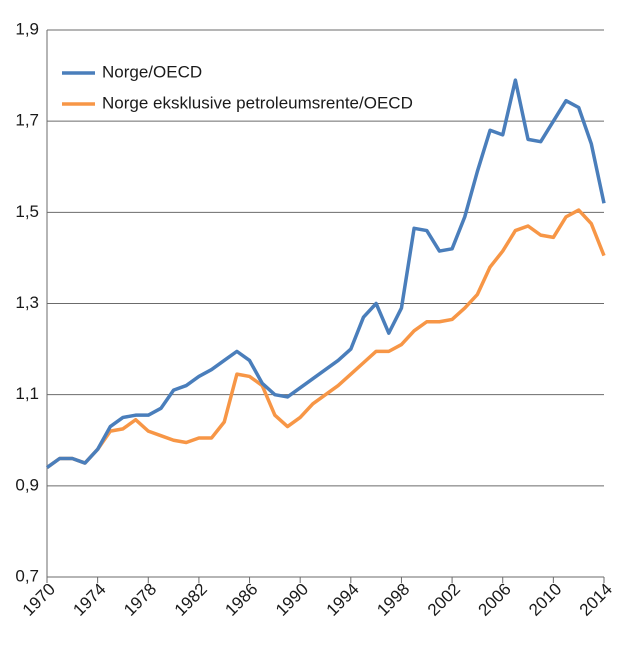 Image resolution: width=620 pixels, height=645 pixels. I want to click on x-tick-label: 1994, so click(343, 600).